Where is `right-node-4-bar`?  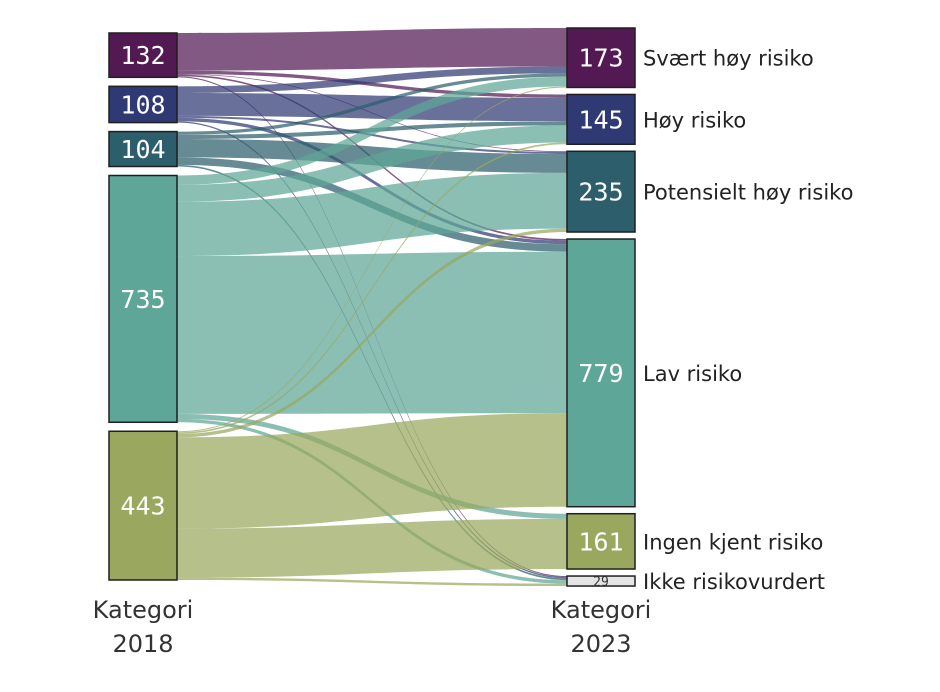 right-node-4-bar is located at coordinates (601, 541).